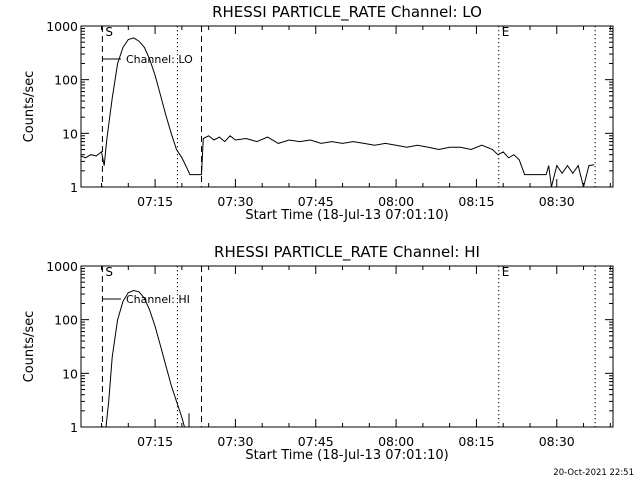 The height and width of the screenshot is (484, 640). Describe the element at coordinates (347, 252) in the screenshot. I see `panel2-title: RHESSI PARTICLE_RATE Channel: HI` at that location.